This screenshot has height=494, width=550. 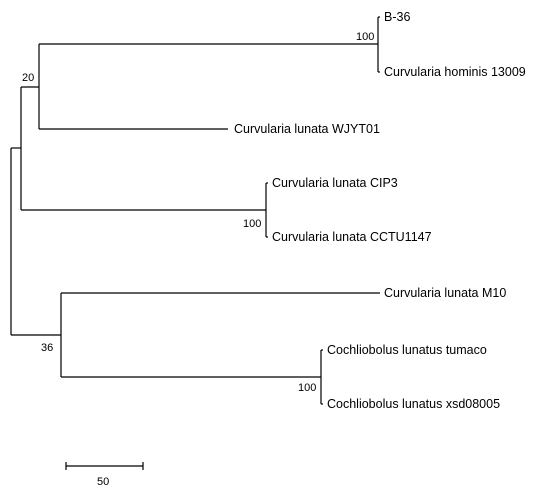 What do you see at coordinates (352, 237) in the screenshot?
I see `taxon-label-curvularia-lunata-cctu1147: Curvularia lunata CCTU1147` at bounding box center [352, 237].